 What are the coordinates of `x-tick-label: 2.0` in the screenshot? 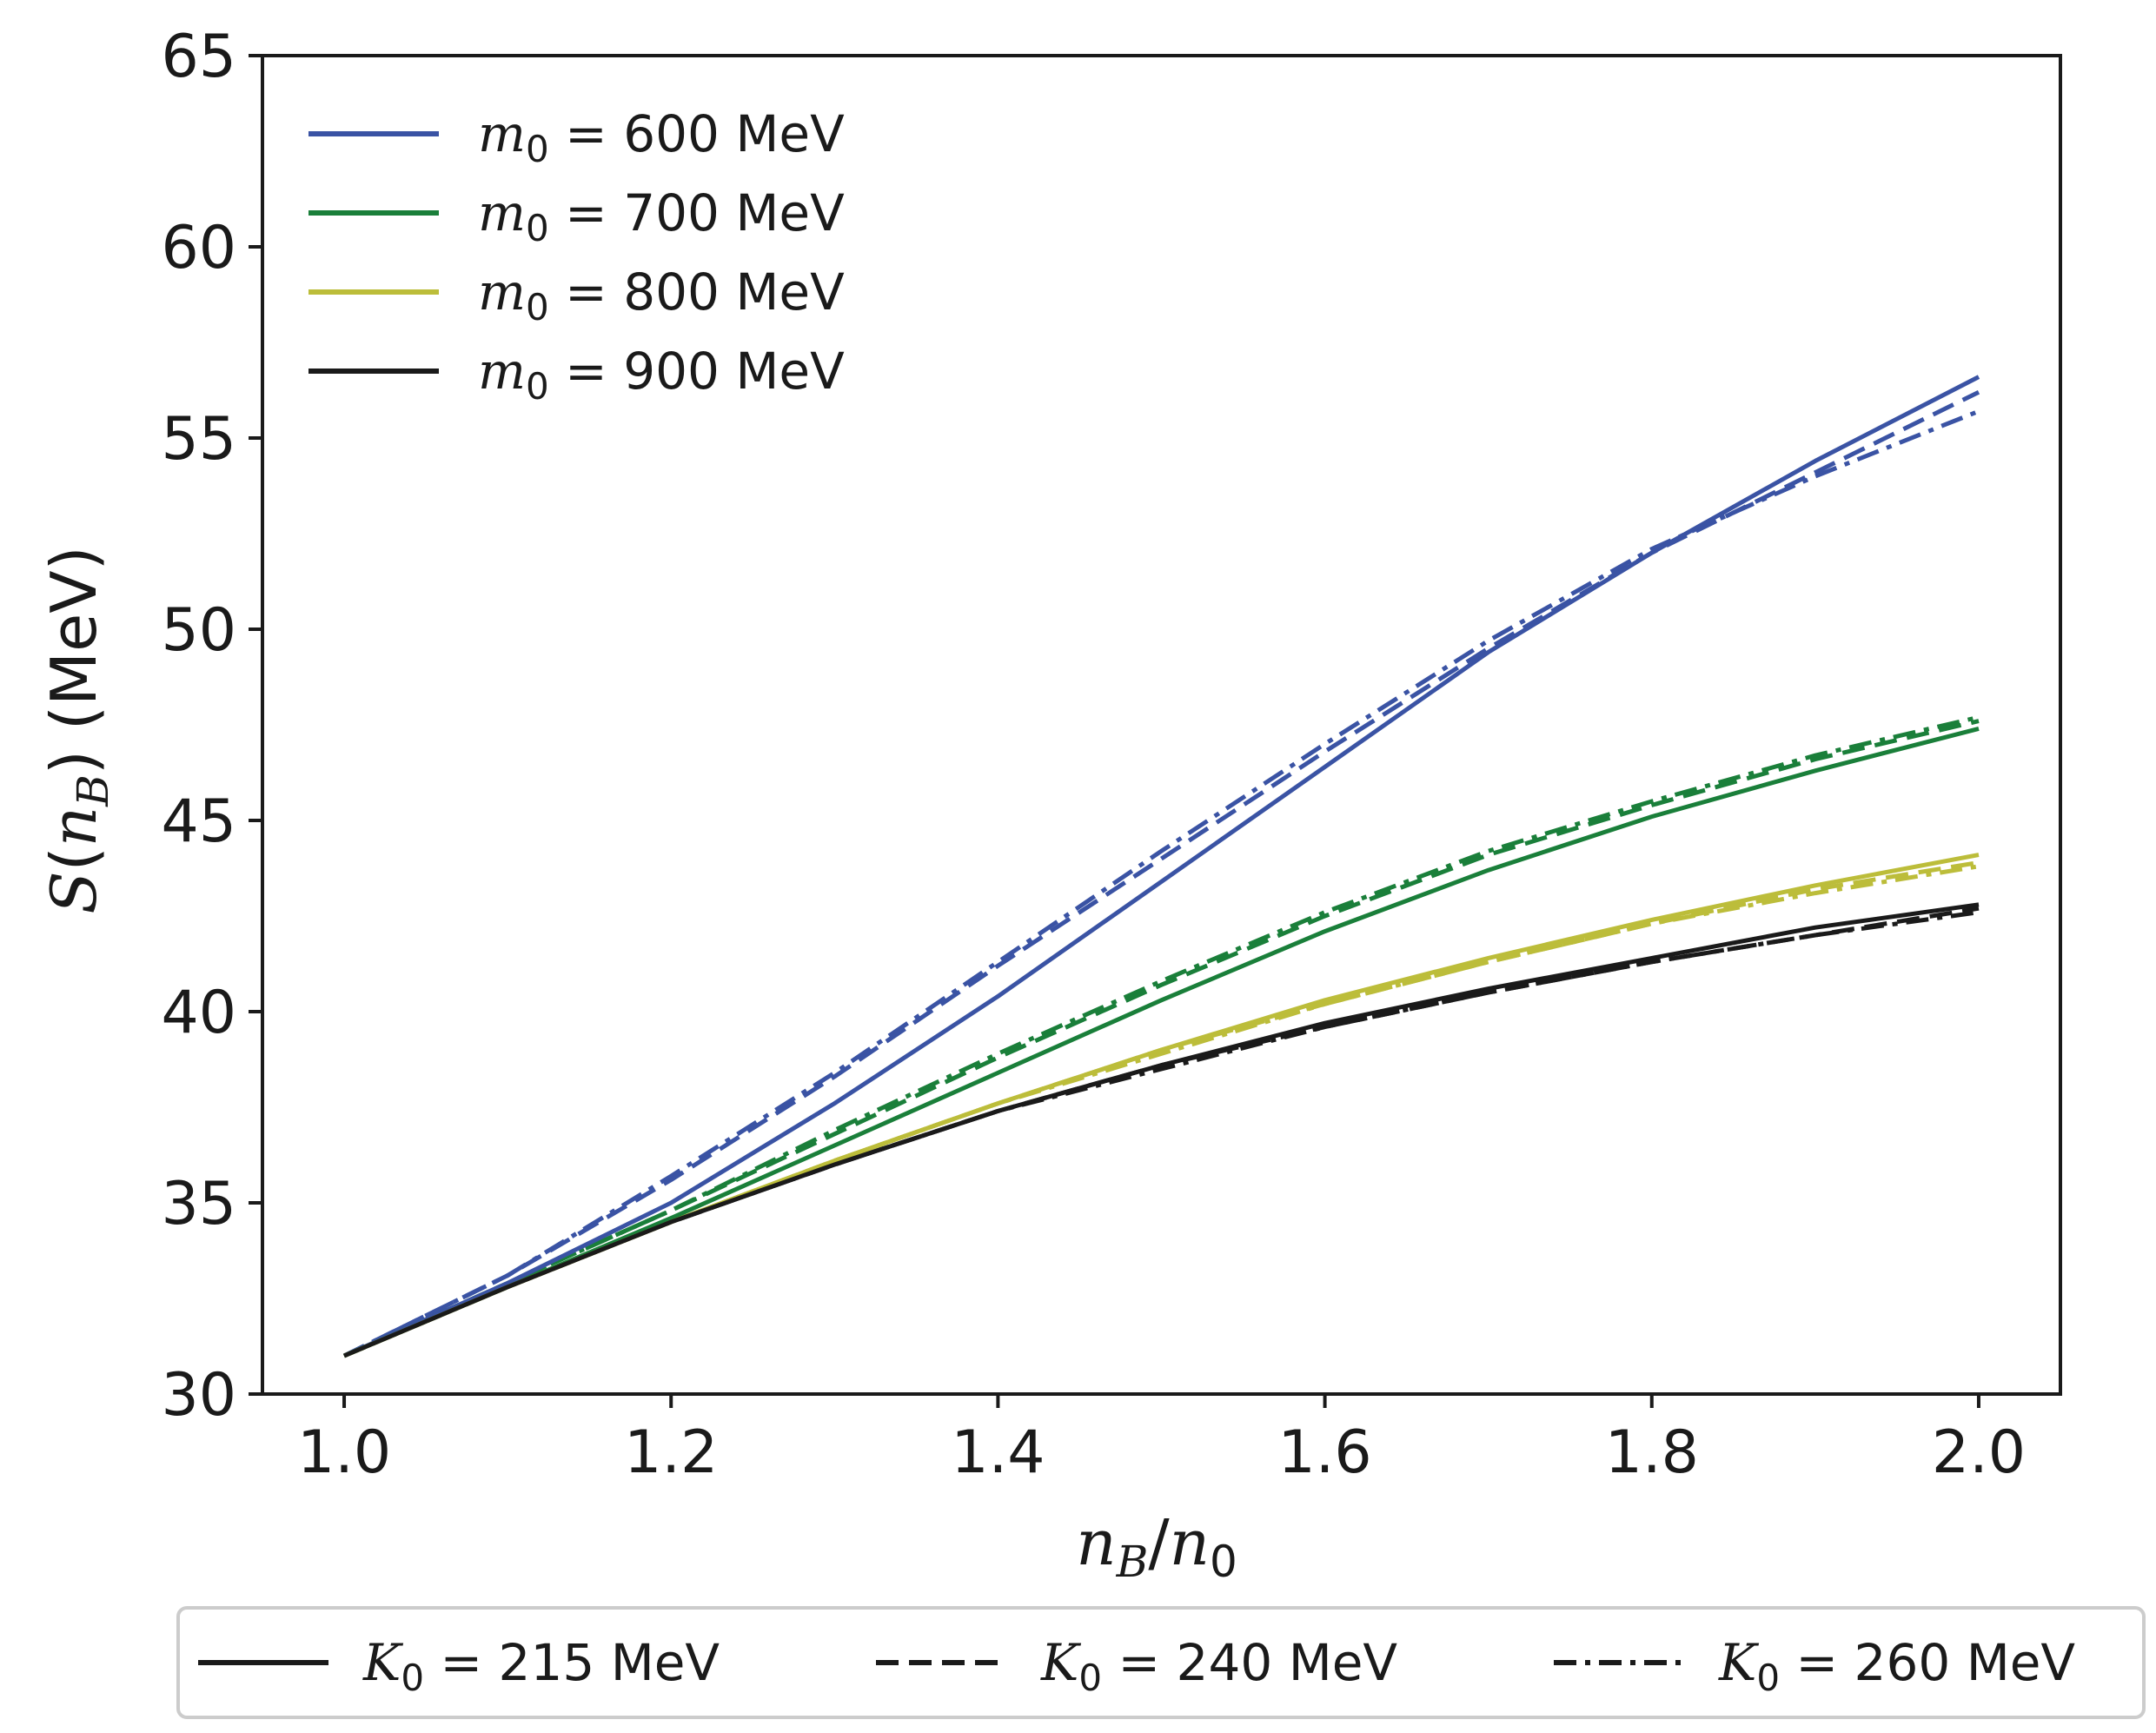 It's located at (1979, 1453).